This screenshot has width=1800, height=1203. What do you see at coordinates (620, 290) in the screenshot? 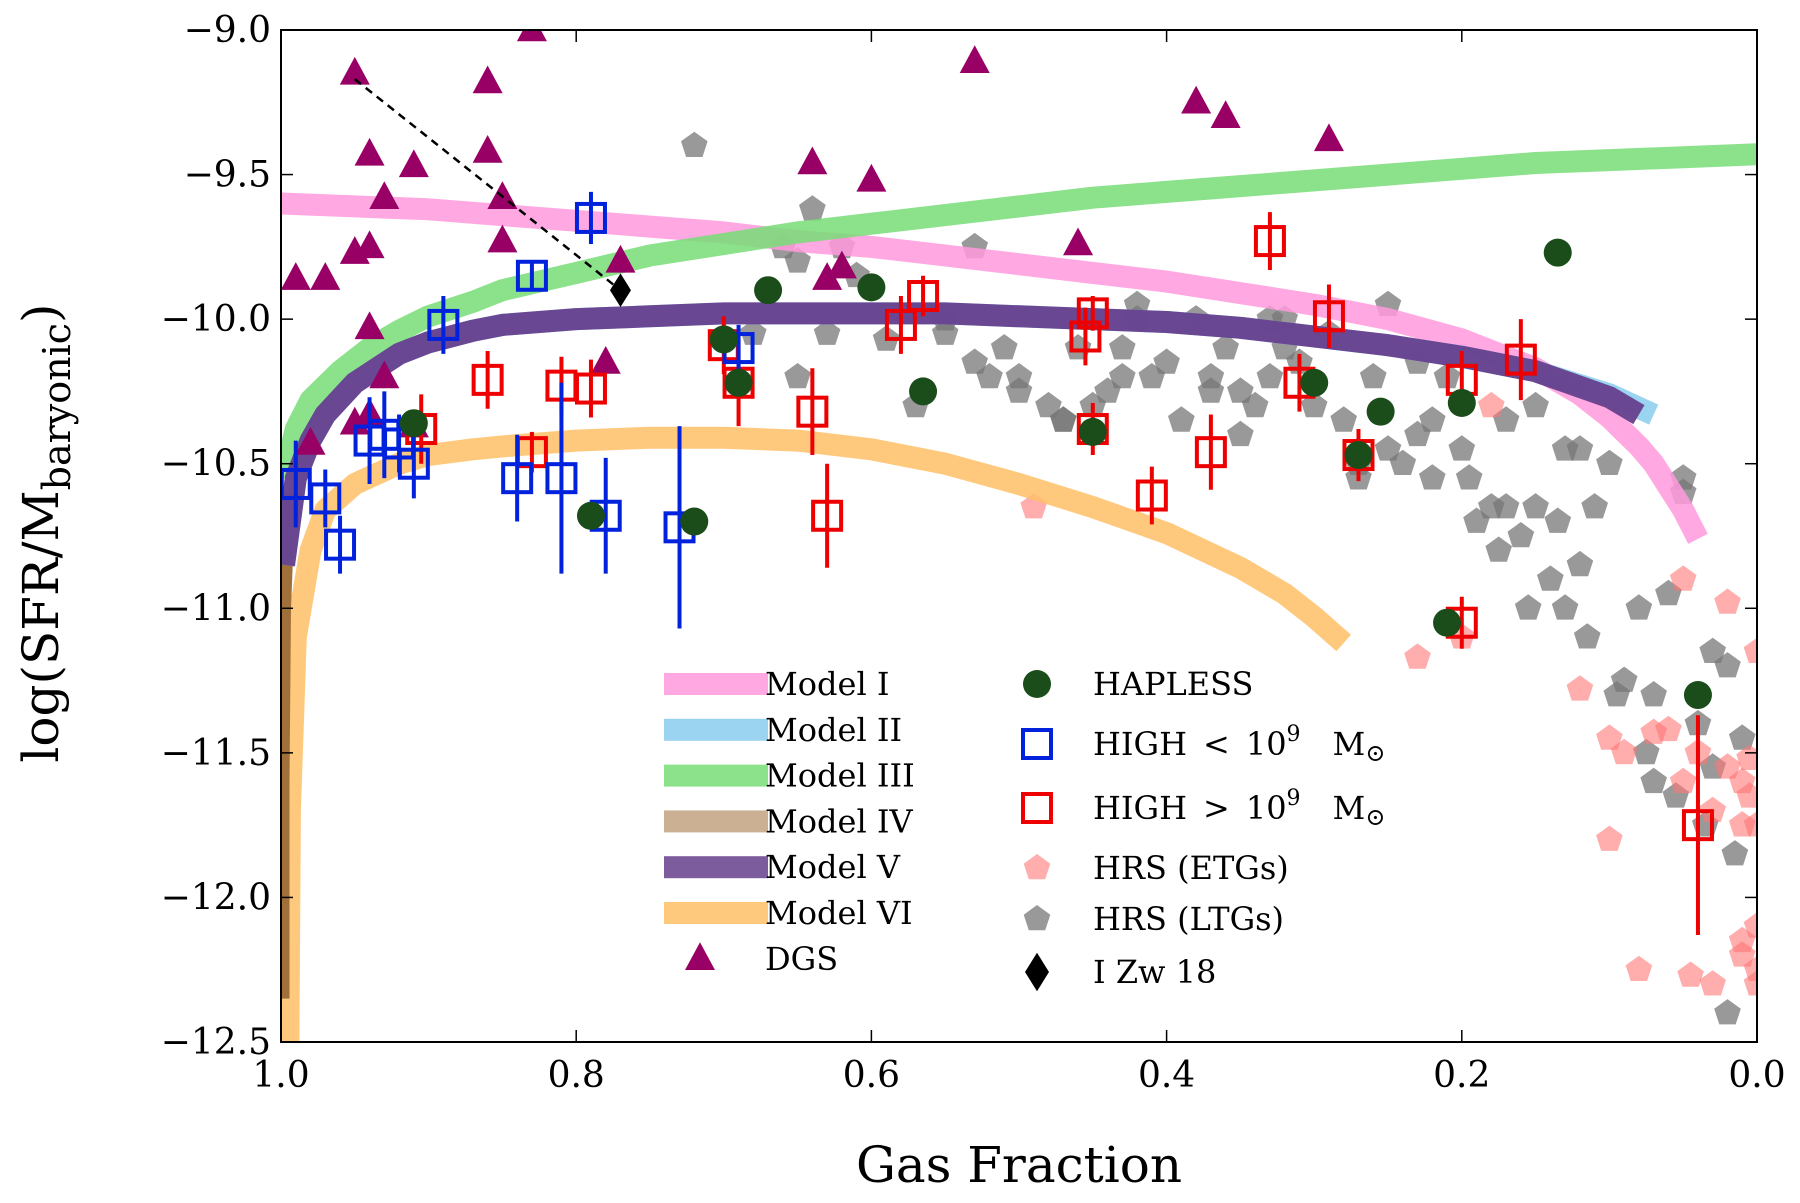
I see `i-zw-18-point` at bounding box center [620, 290].